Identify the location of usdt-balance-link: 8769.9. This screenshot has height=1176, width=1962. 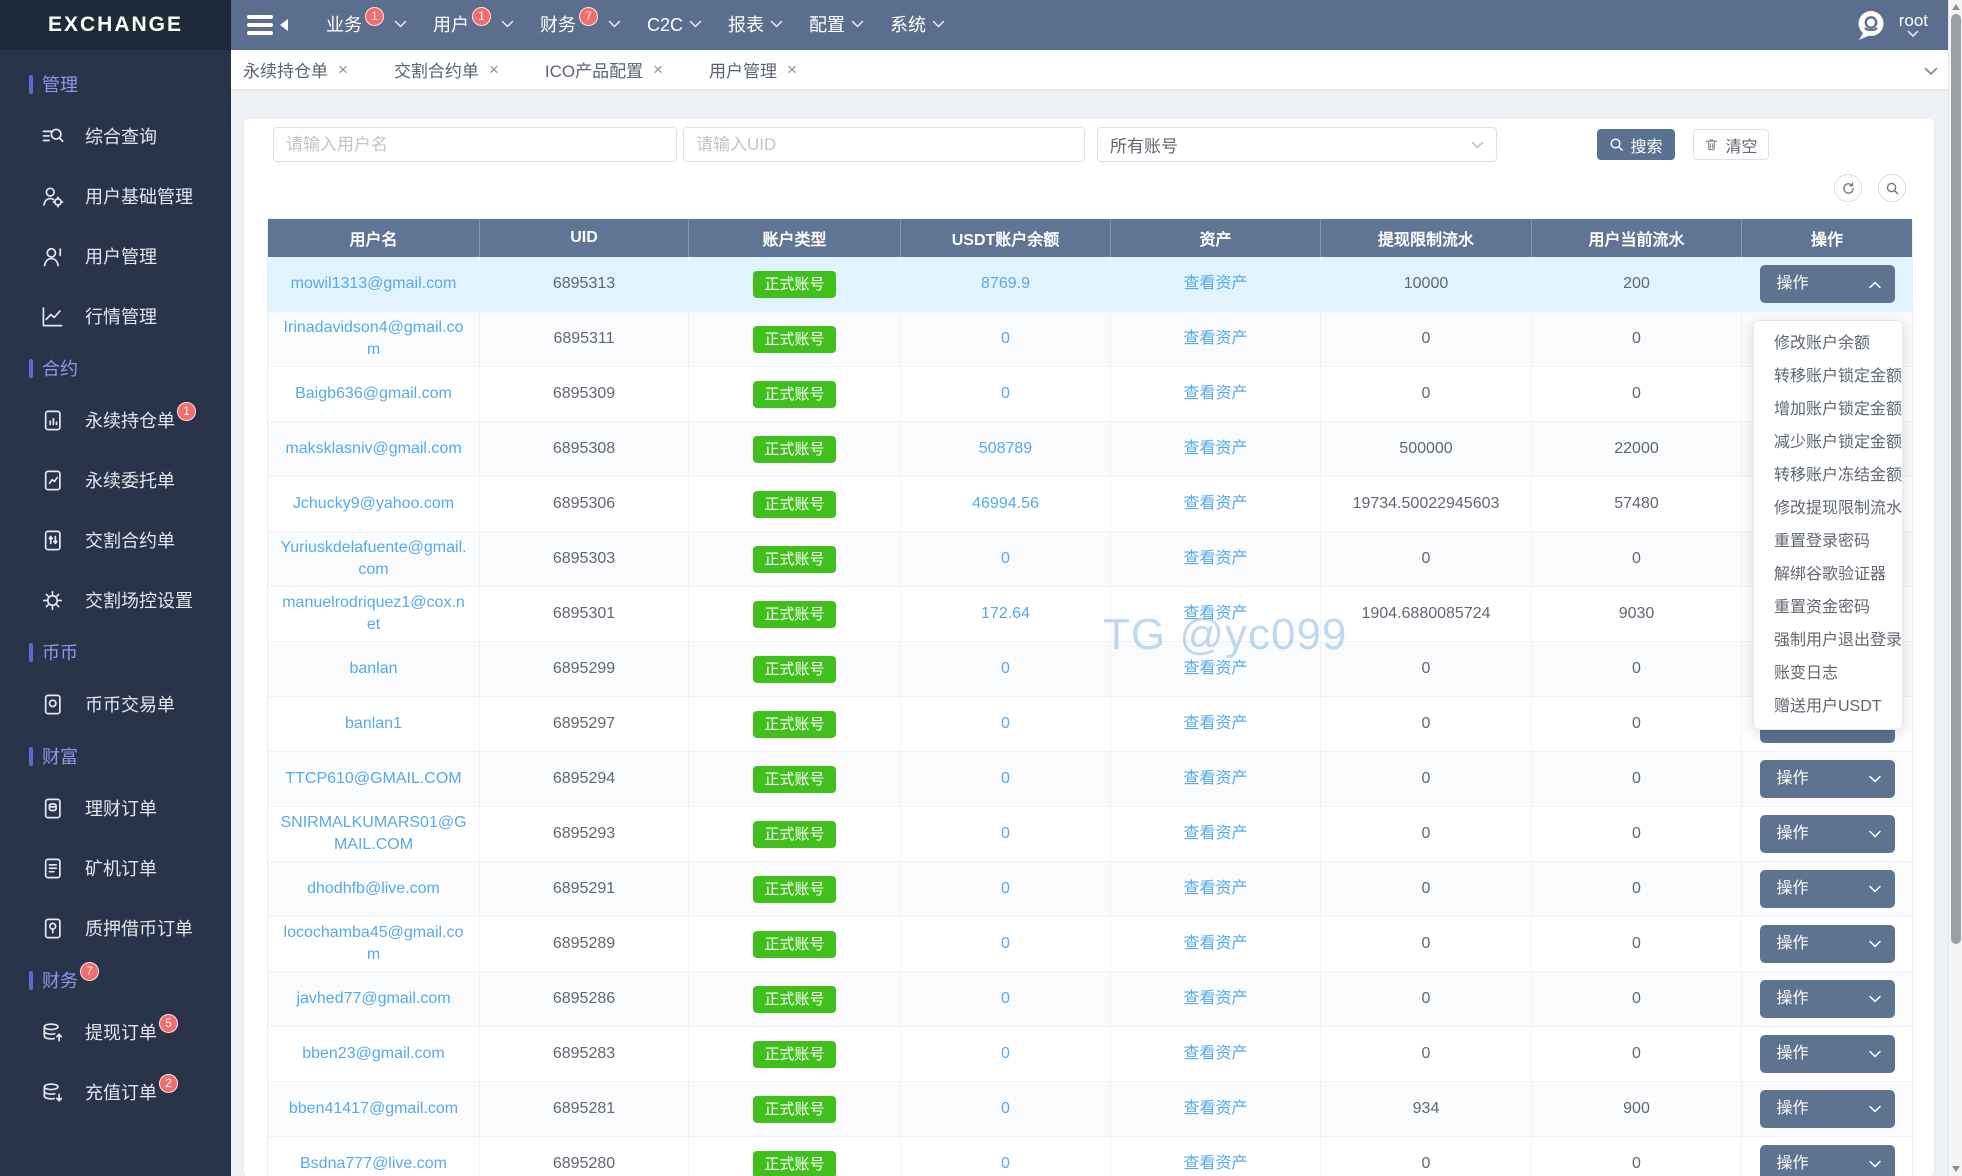
(1005, 283).